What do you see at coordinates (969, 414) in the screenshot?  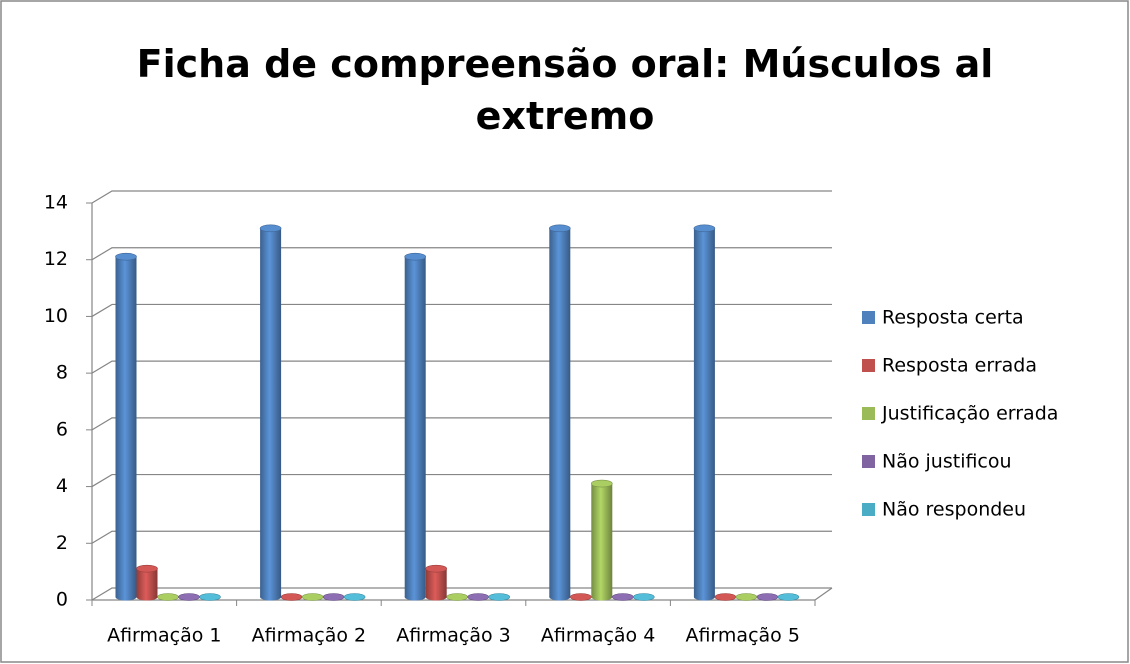 I see `legend-label: Justificação errada` at bounding box center [969, 414].